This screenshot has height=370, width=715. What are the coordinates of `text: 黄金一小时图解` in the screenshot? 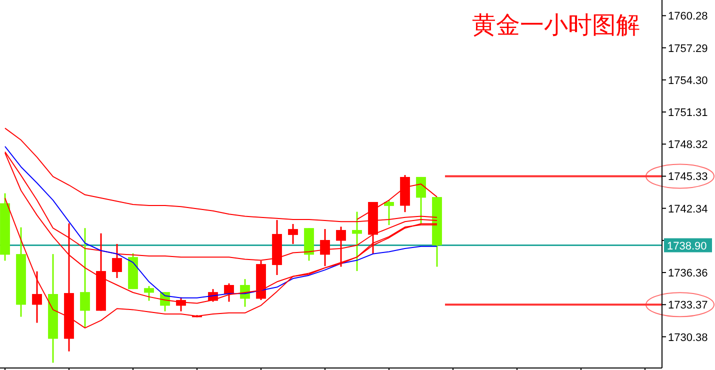 It's located at (556, 25).